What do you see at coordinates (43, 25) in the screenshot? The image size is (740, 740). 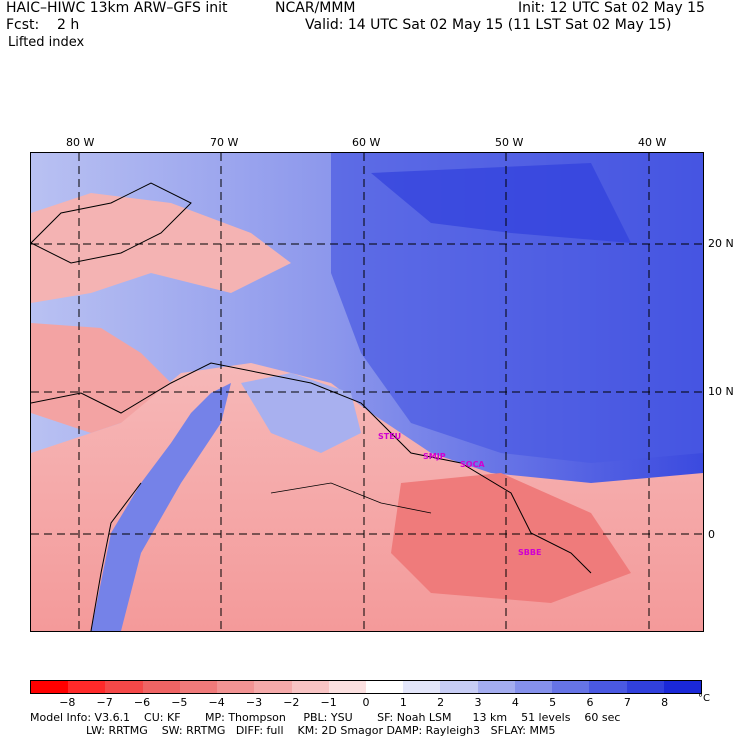 I see `forecast-hour: Fcst: 2 h` at bounding box center [43, 25].